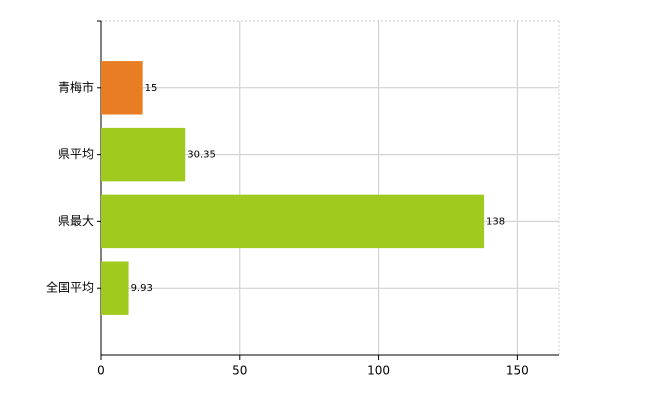  I want to click on value-label: 15, so click(151, 88).